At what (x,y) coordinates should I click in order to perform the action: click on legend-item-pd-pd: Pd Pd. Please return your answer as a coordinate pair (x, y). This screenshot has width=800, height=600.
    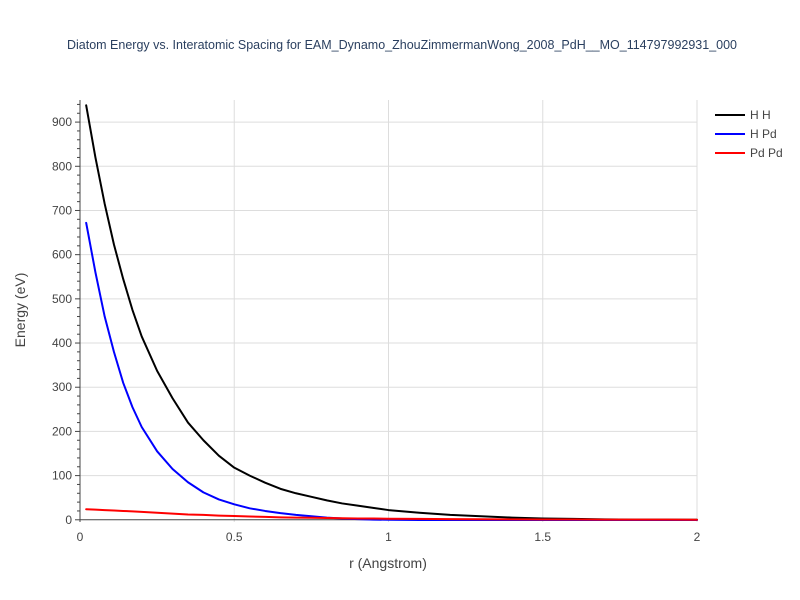
    Looking at the image, I should click on (749, 153).